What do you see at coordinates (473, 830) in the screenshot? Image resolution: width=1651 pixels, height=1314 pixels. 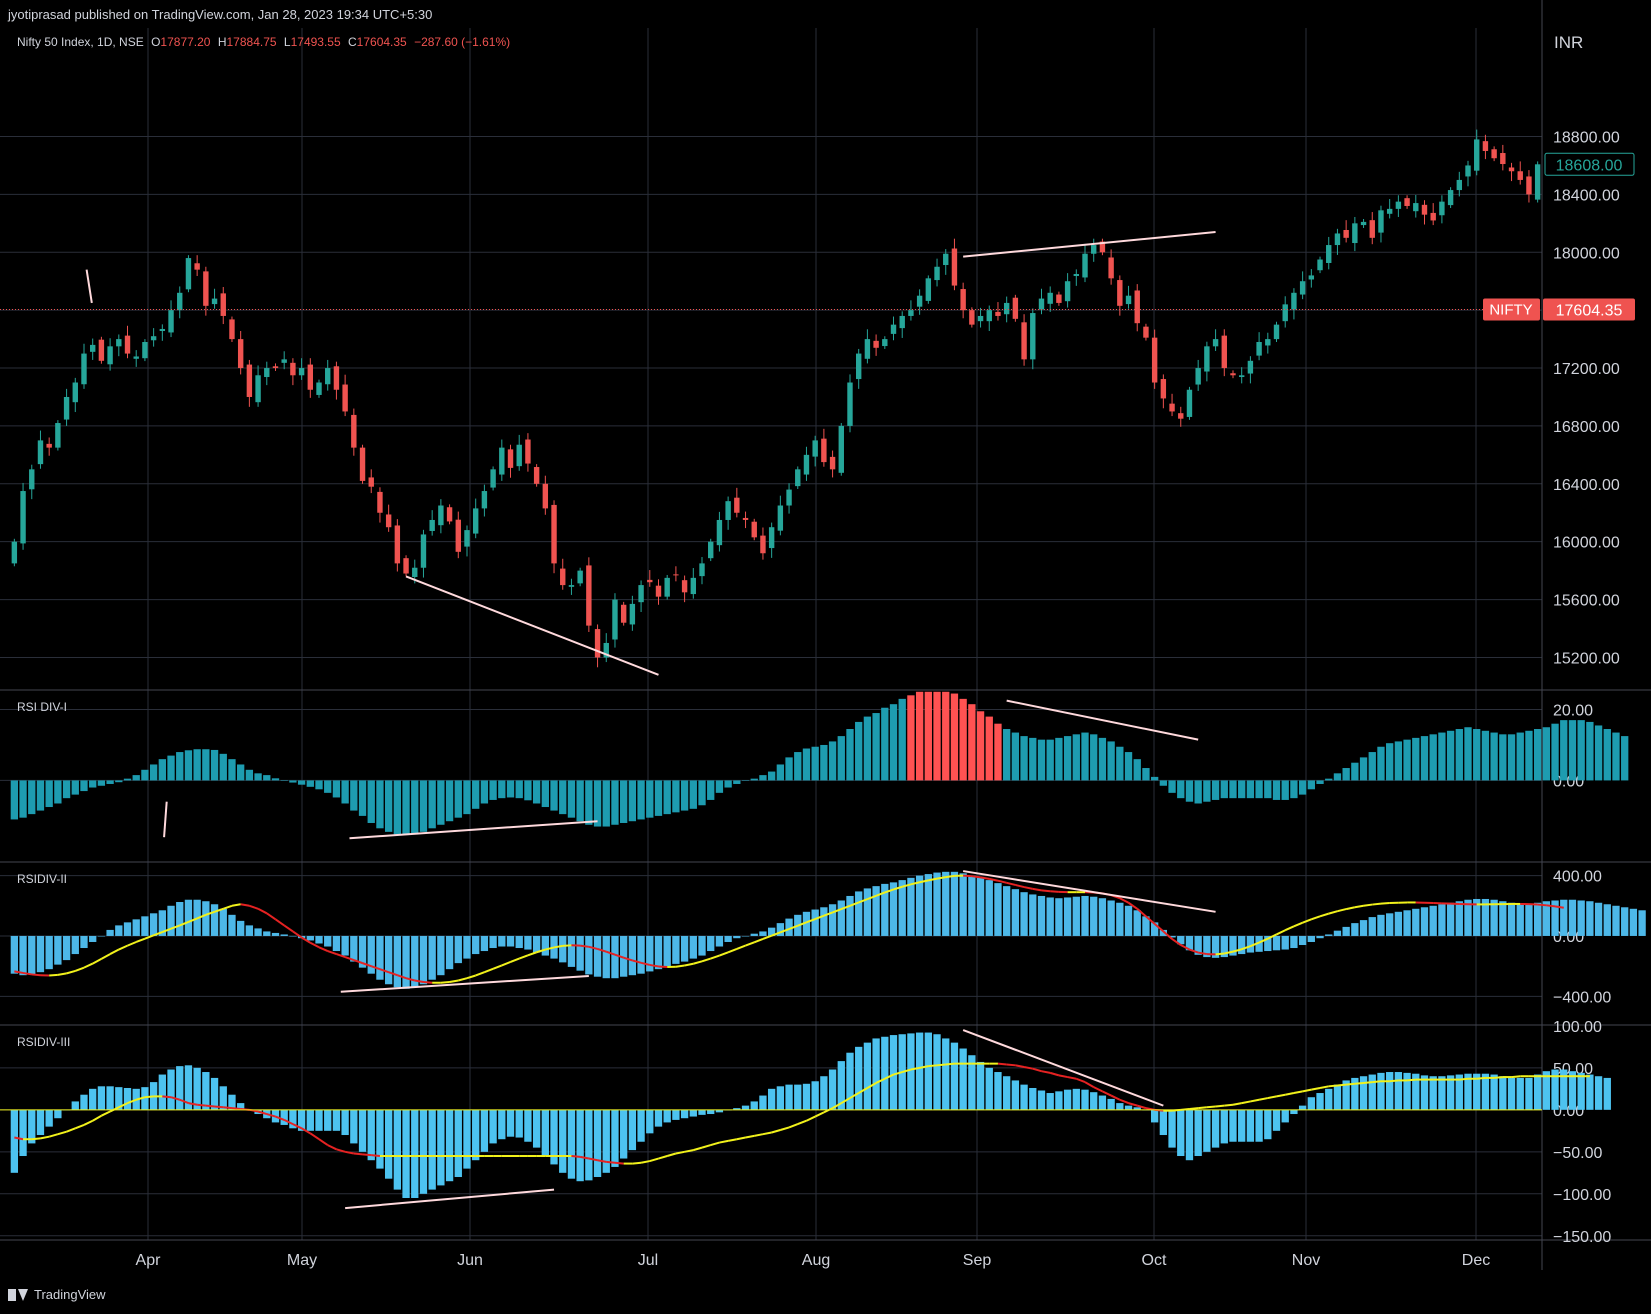 I see `divergence-trendline` at bounding box center [473, 830].